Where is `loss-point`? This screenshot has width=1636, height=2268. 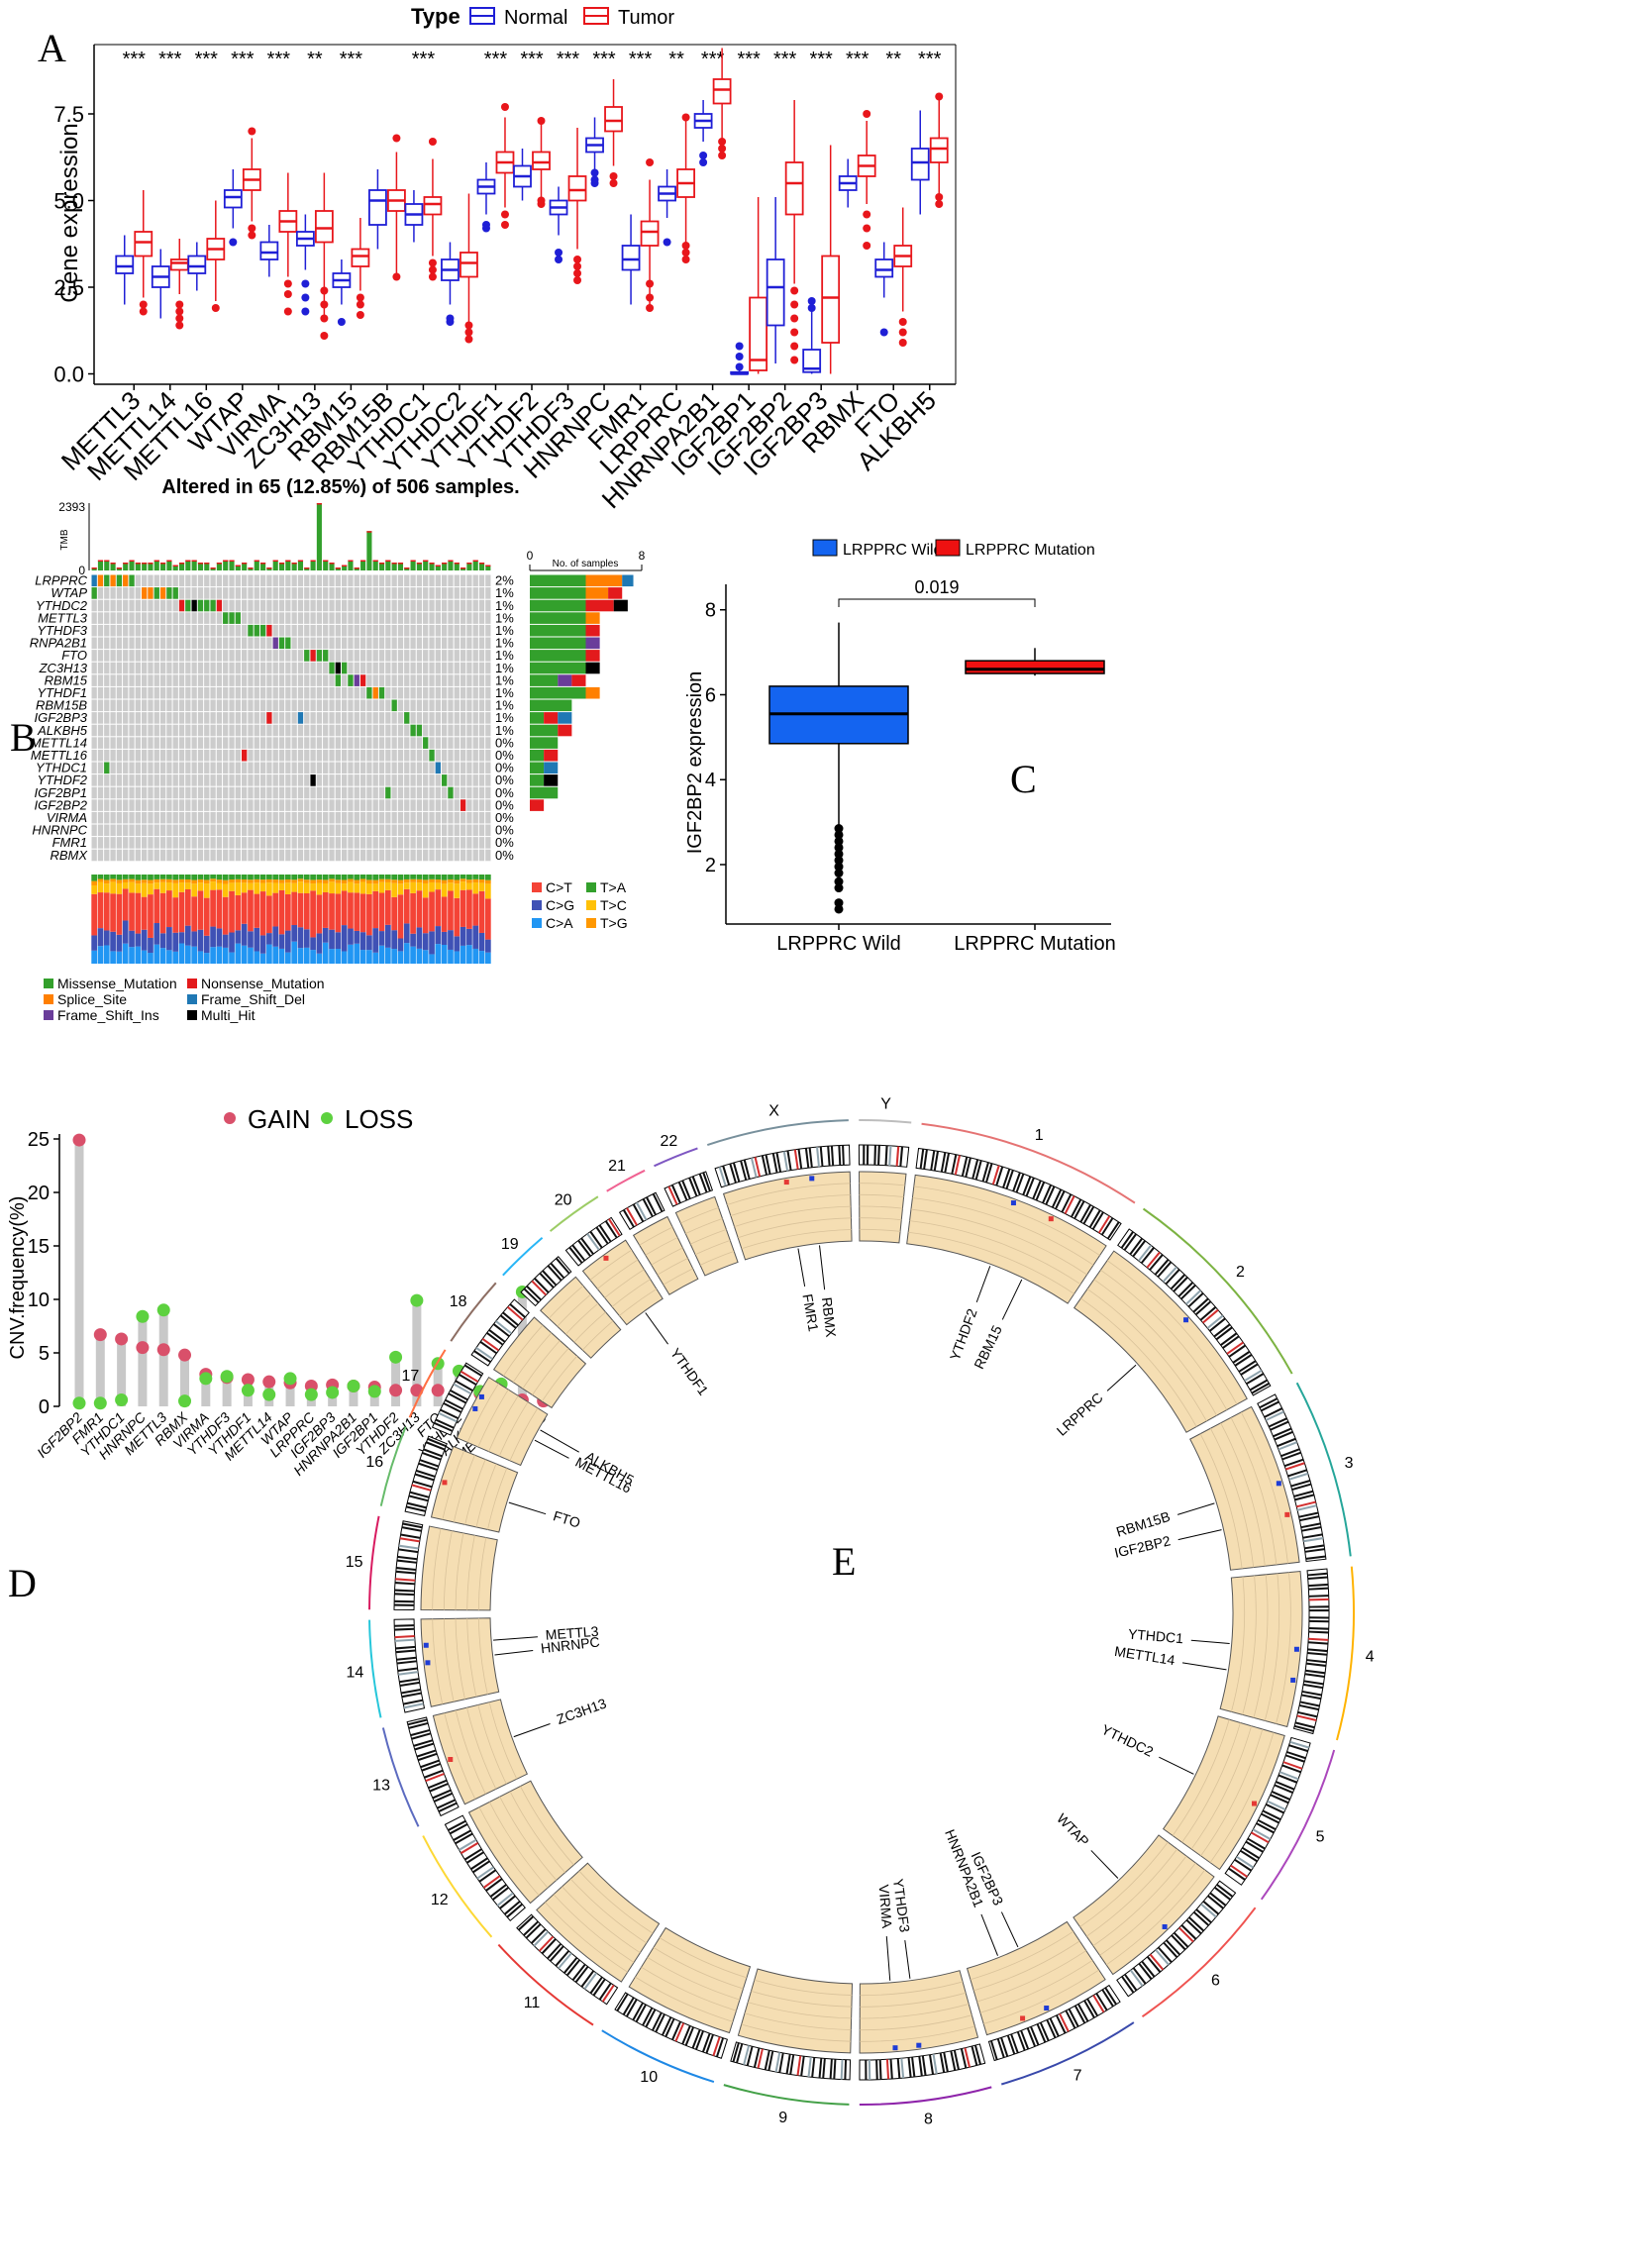
loss-point is located at coordinates (290, 1379).